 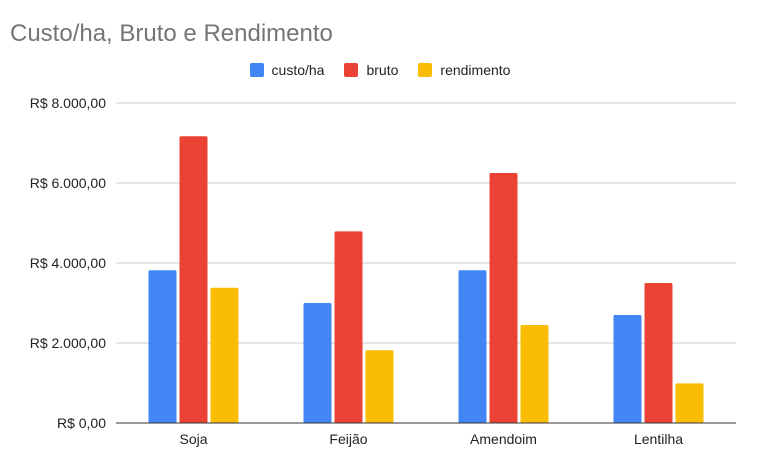 I want to click on chart-title: Custo/ha, Bruto e Rendimento, so click(x=171, y=33).